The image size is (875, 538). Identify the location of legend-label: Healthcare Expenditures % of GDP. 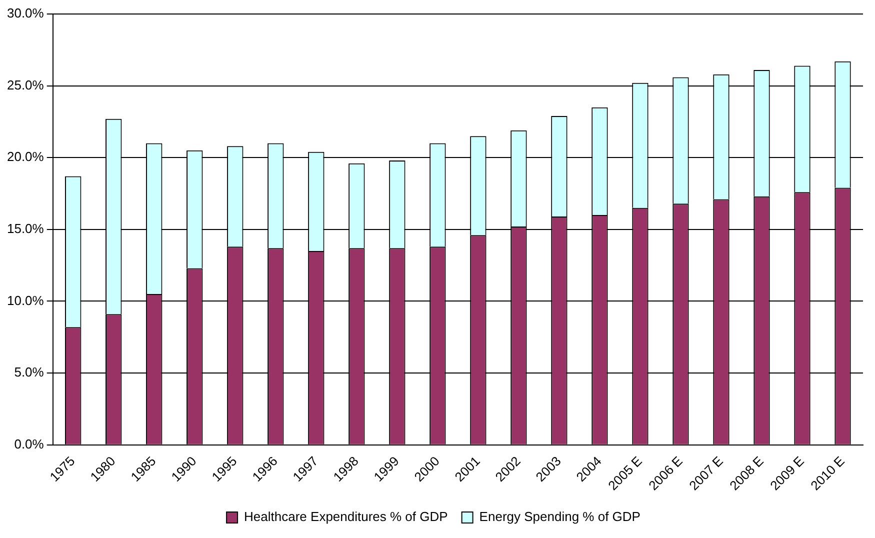
(346, 516).